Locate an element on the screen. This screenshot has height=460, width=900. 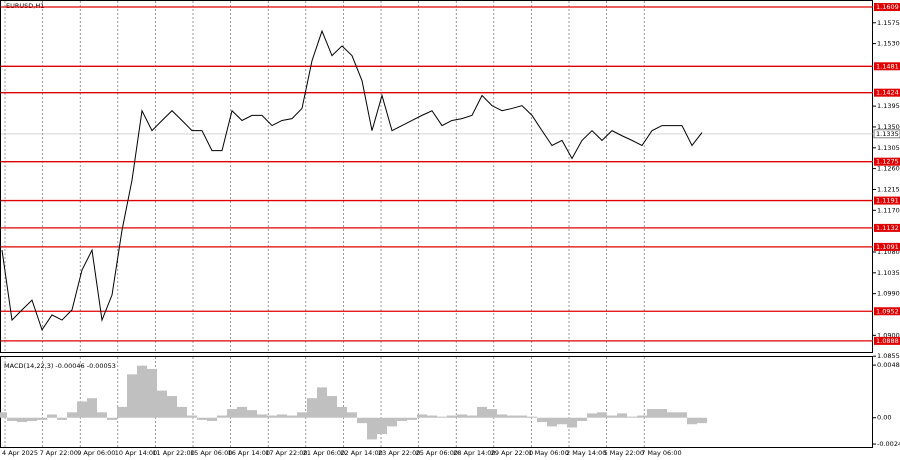
x-tick-label: 2 May 14:00 is located at coordinates (586, 453).